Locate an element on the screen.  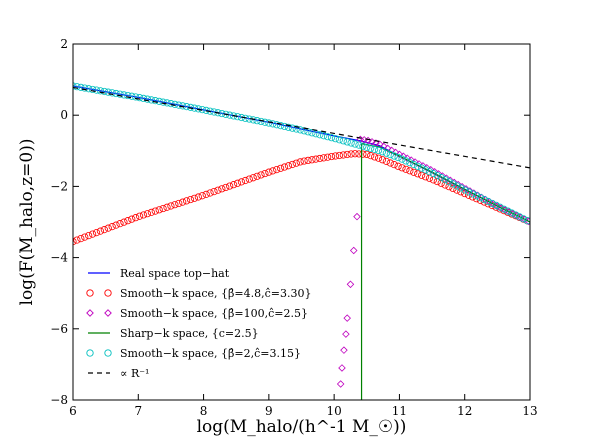
legend-label: ∝ R⁻¹ is located at coordinates (134, 373).